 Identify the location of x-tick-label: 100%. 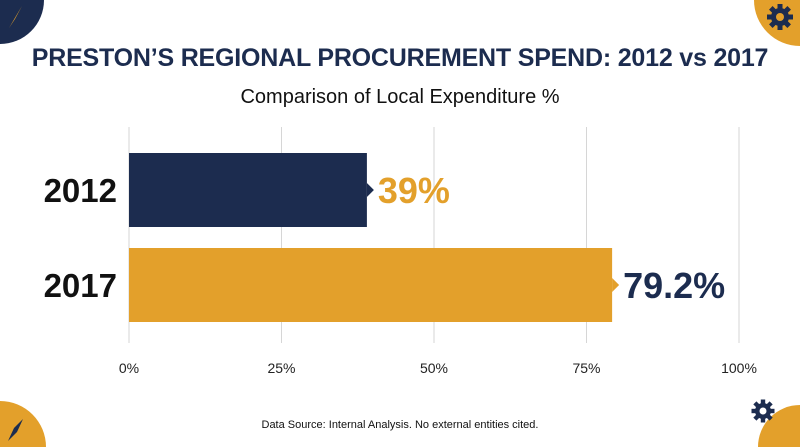
(739, 368).